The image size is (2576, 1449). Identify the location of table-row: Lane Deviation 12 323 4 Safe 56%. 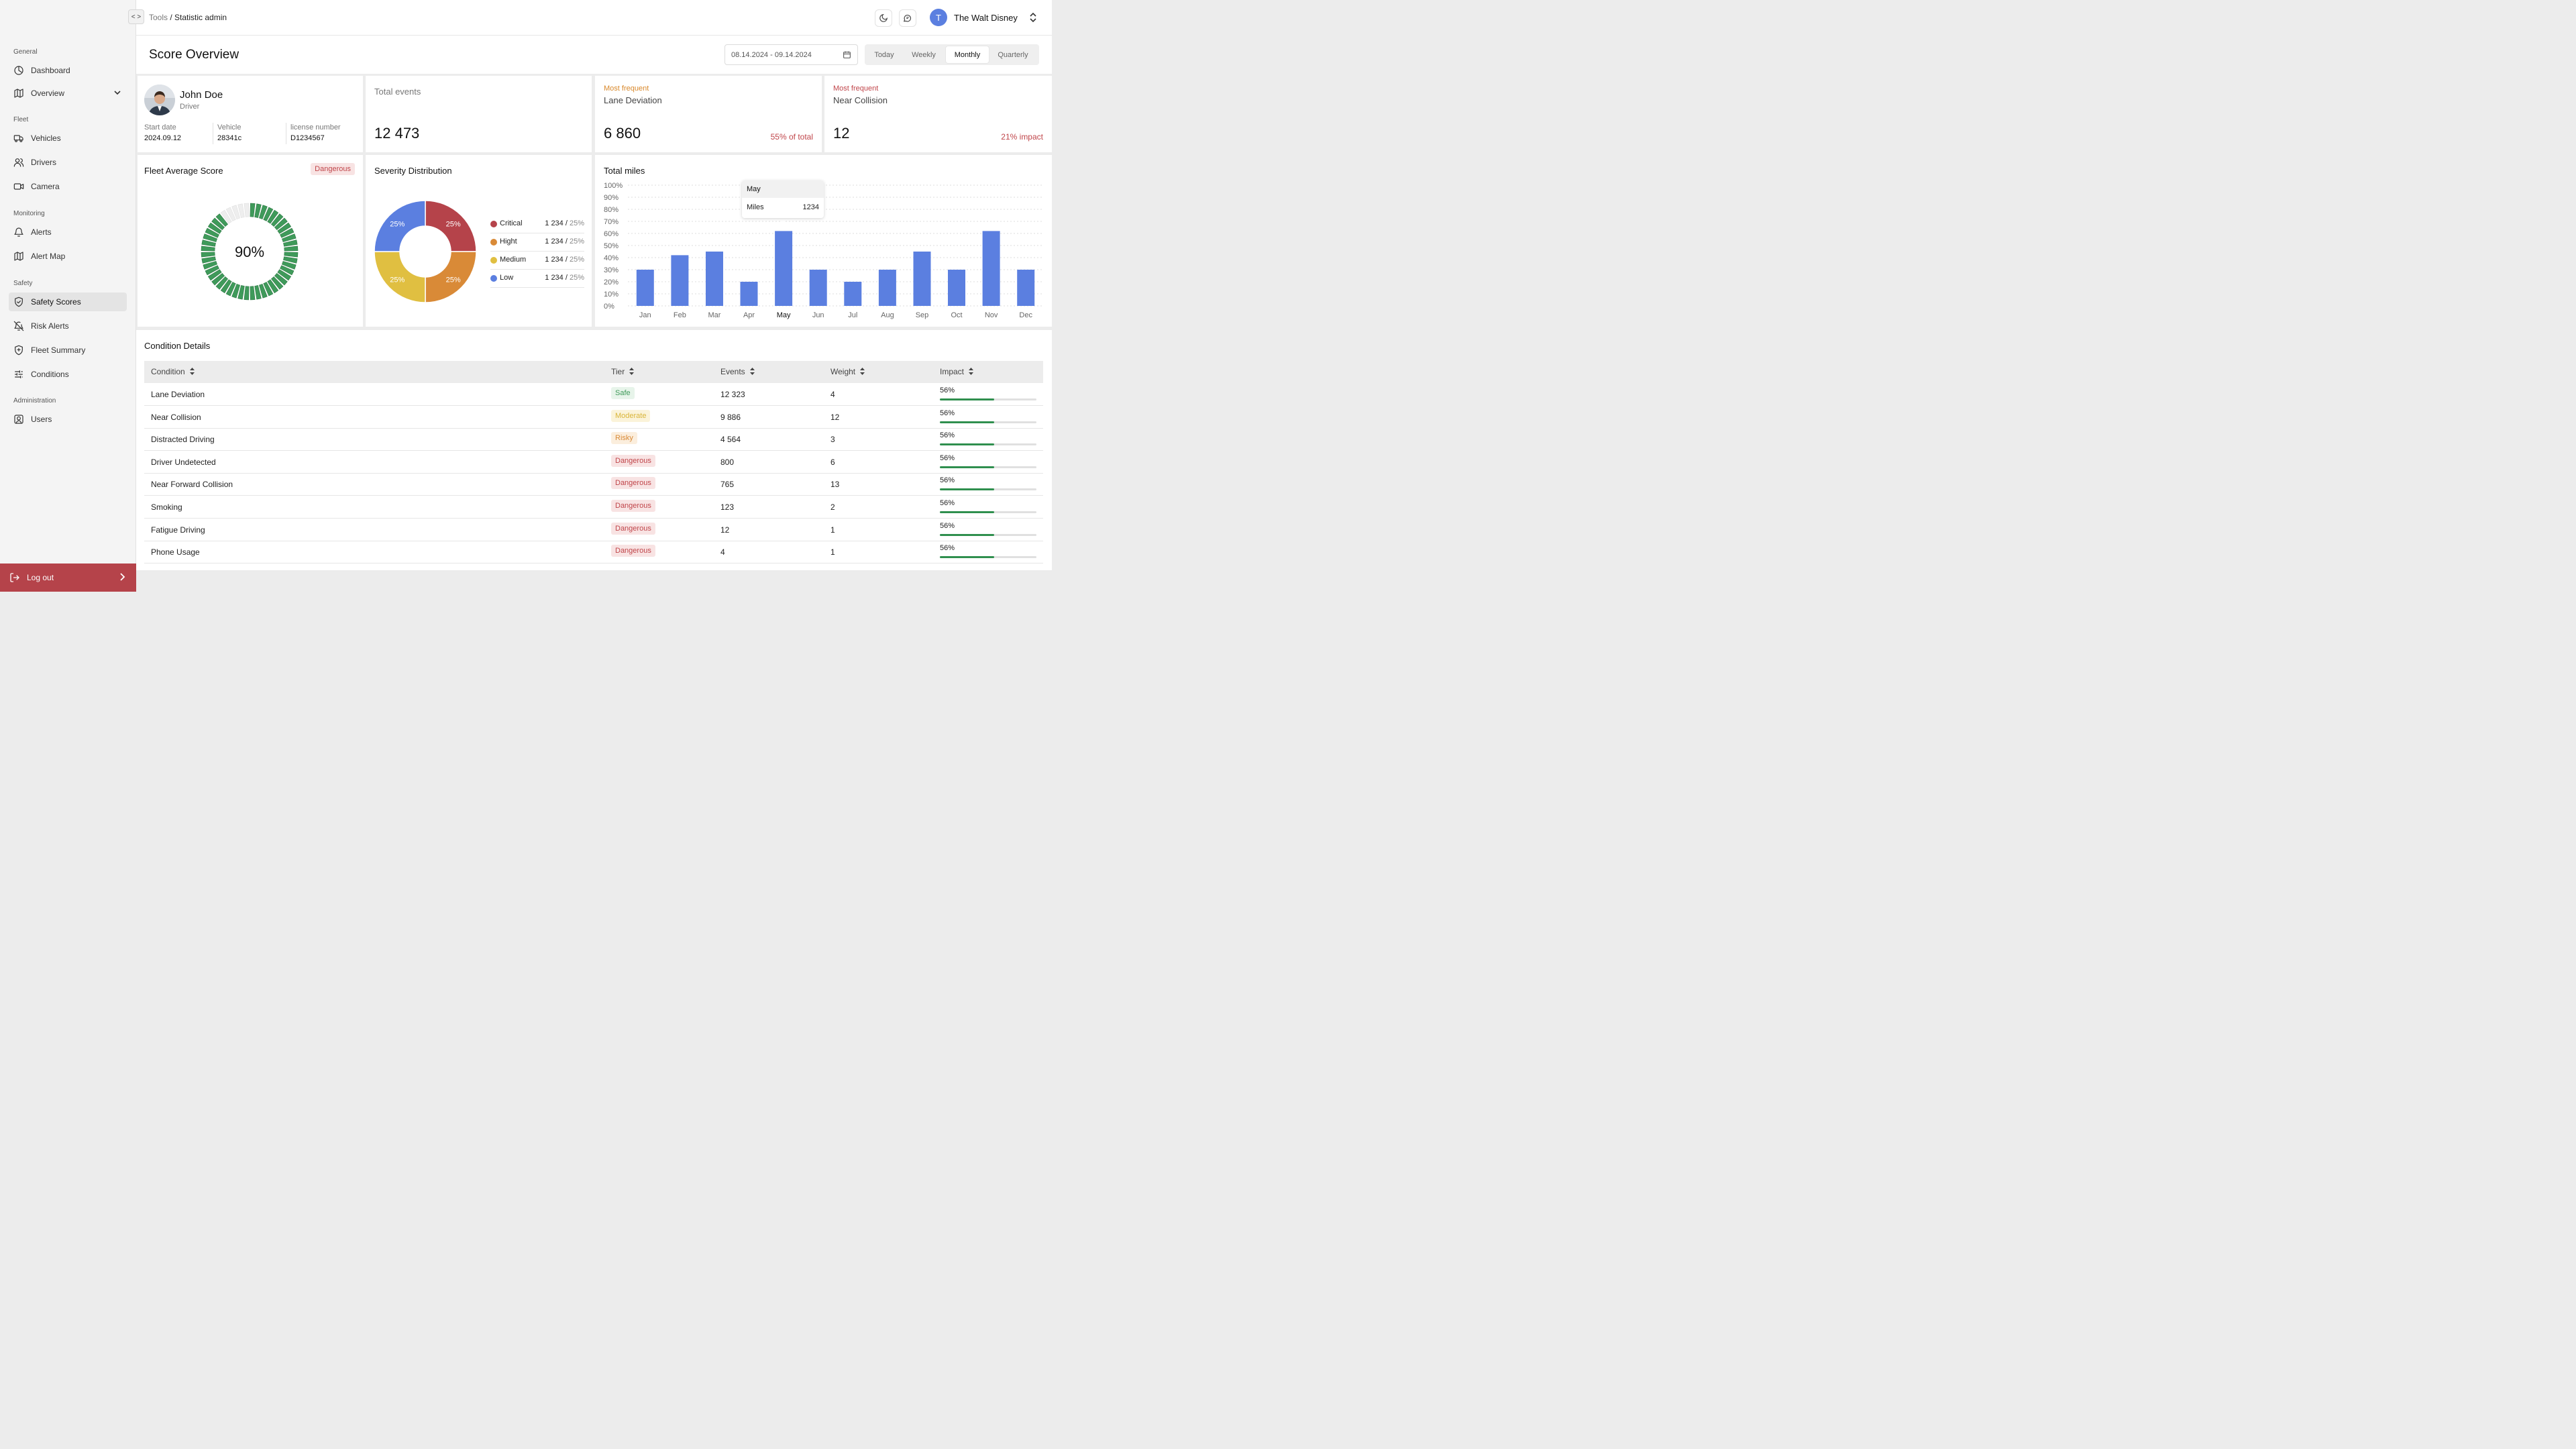
(593, 394).